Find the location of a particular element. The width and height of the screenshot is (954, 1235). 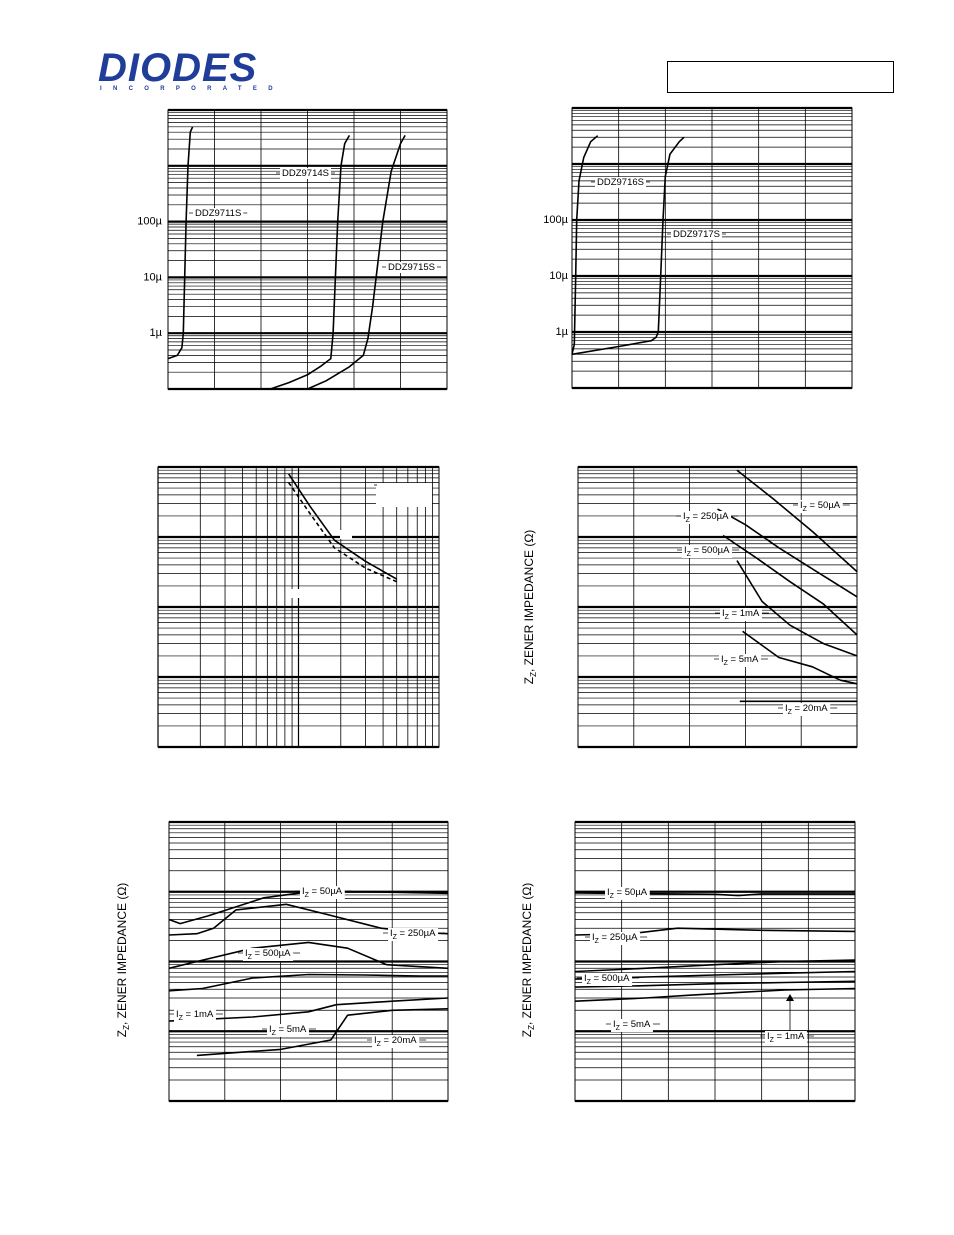

series-label-text: IZ = 500µA is located at coordinates (607, 979).